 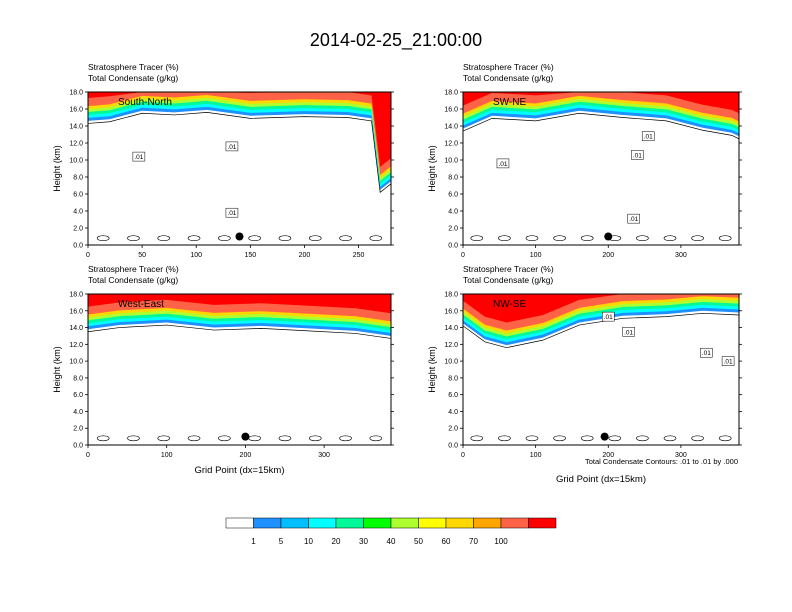 I want to click on colorbar-label: 30, so click(x=363, y=541).